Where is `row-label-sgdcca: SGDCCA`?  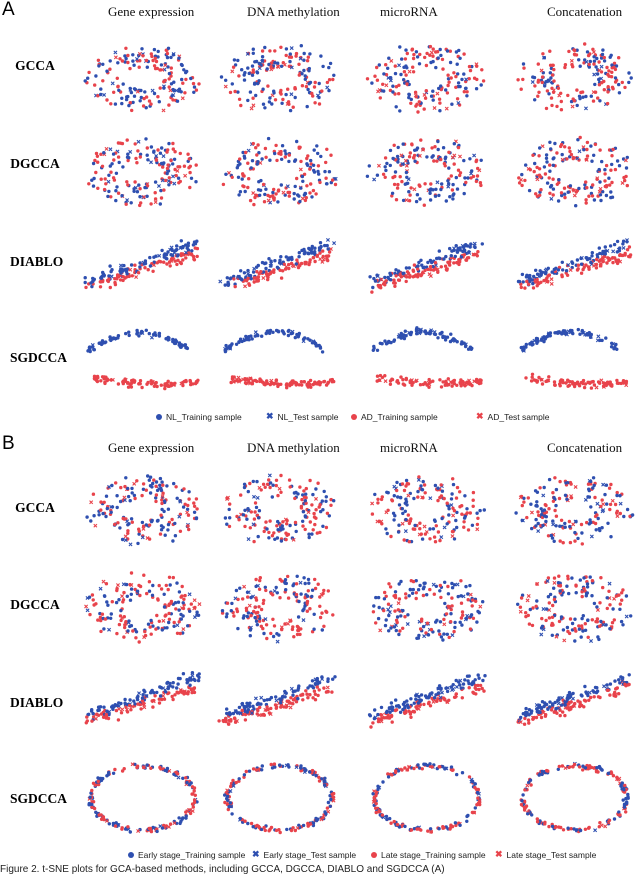 row-label-sgdcca: SGDCCA is located at coordinates (39, 357).